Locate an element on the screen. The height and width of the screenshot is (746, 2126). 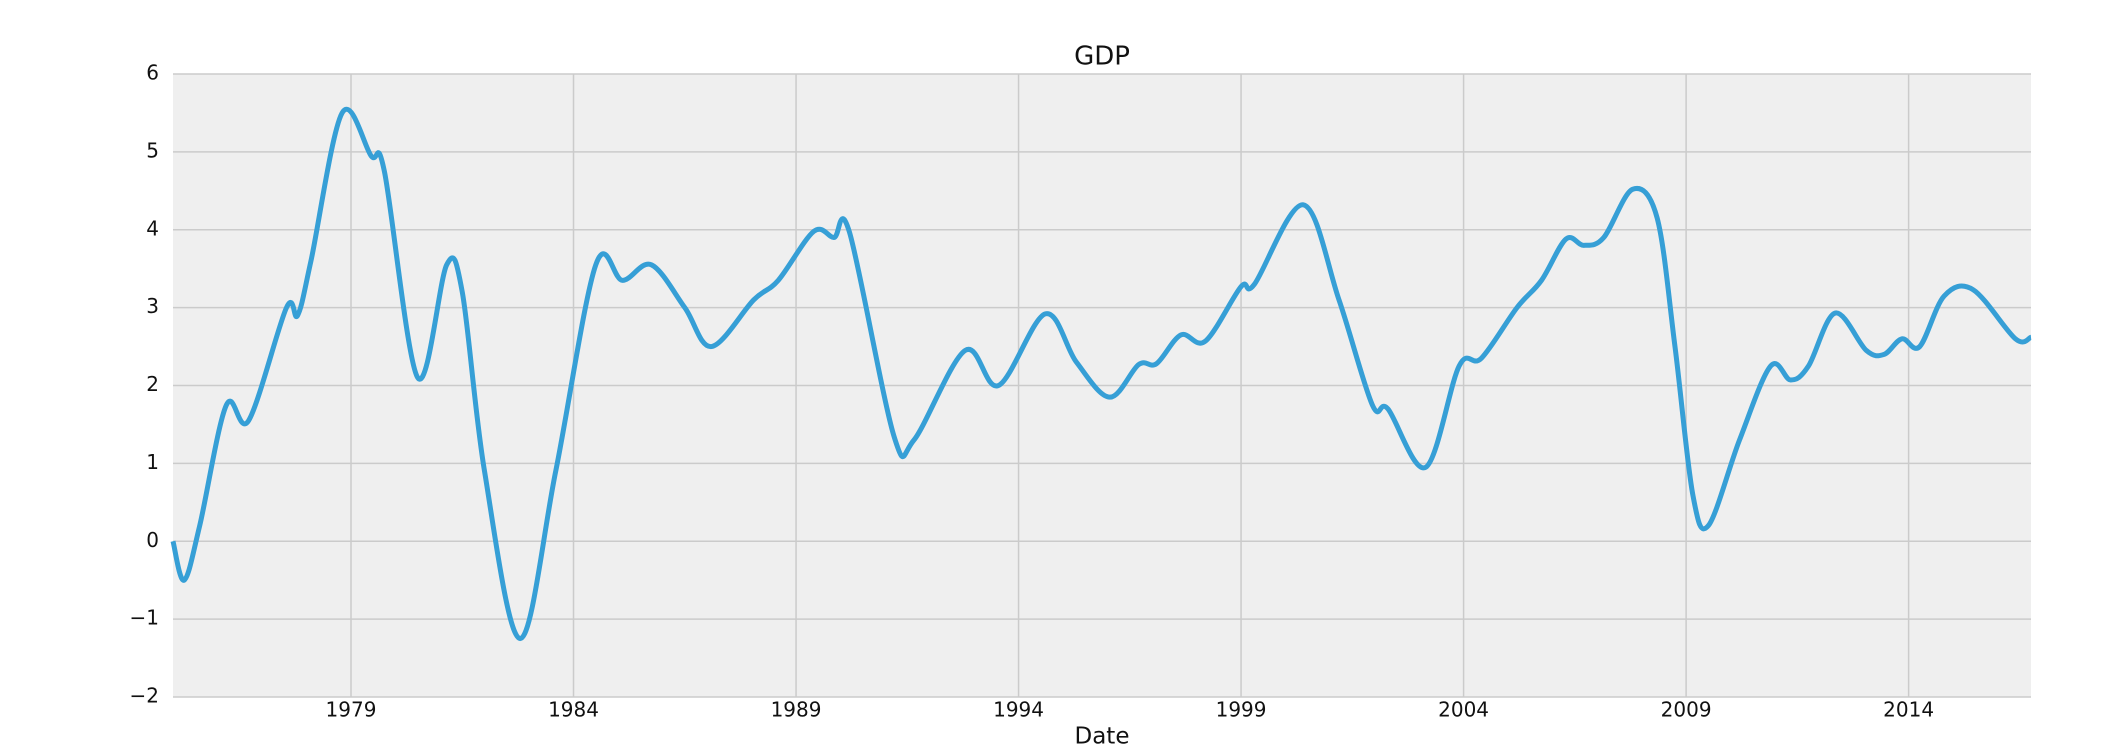
x-tick-label: 2004 is located at coordinates (1463, 710).